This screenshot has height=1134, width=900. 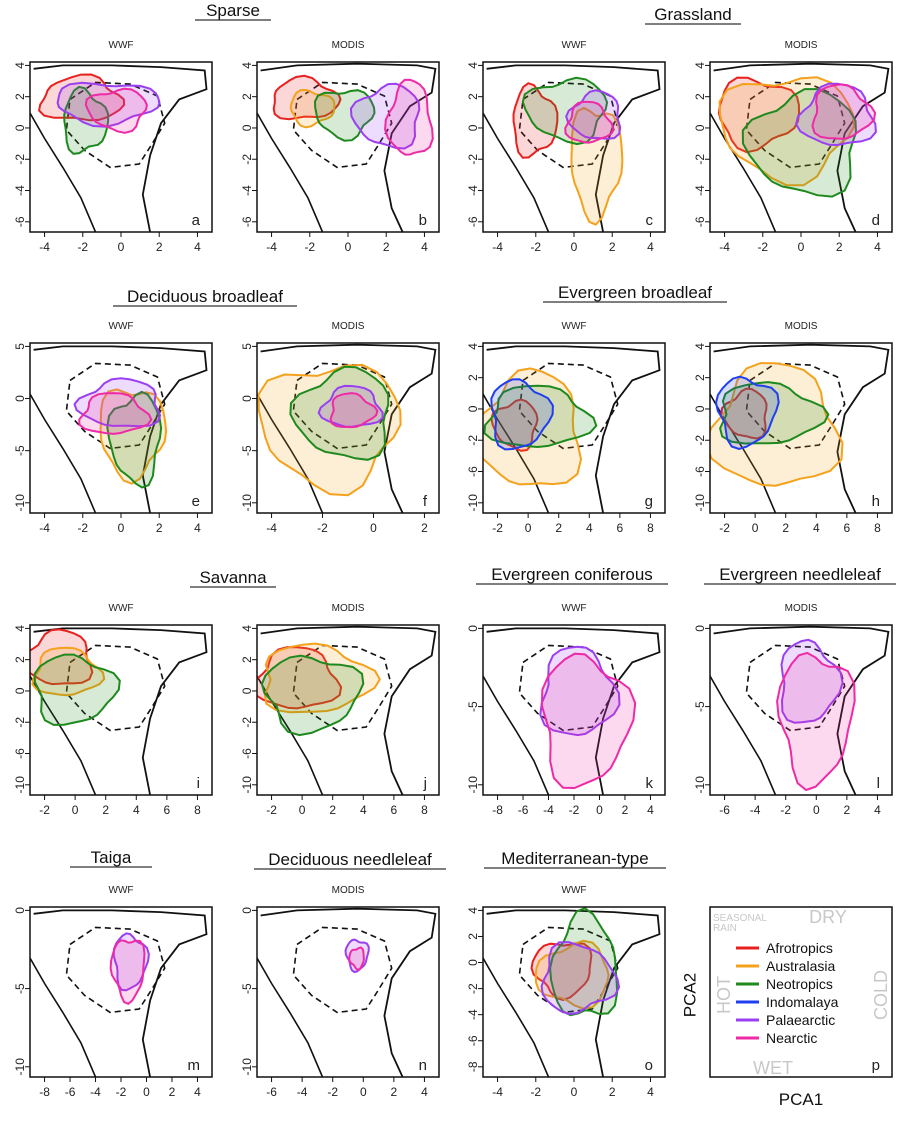 I want to click on y-axis-label: PCA2, so click(x=689, y=995).